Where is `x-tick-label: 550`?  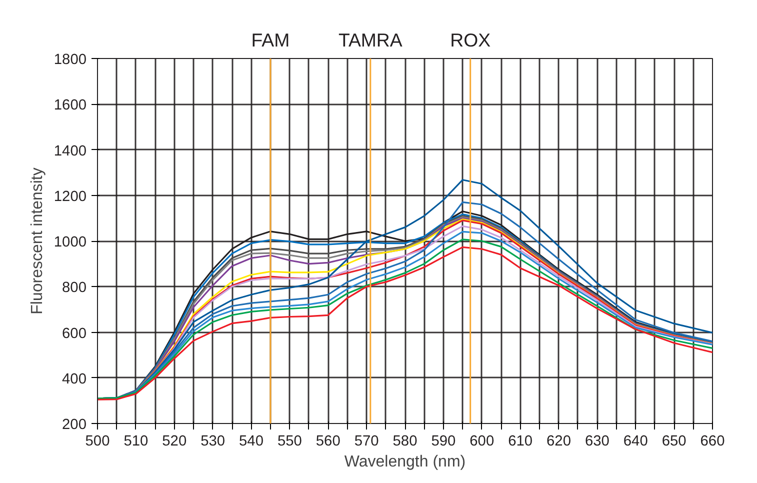
x-tick-label: 550 is located at coordinates (289, 442).